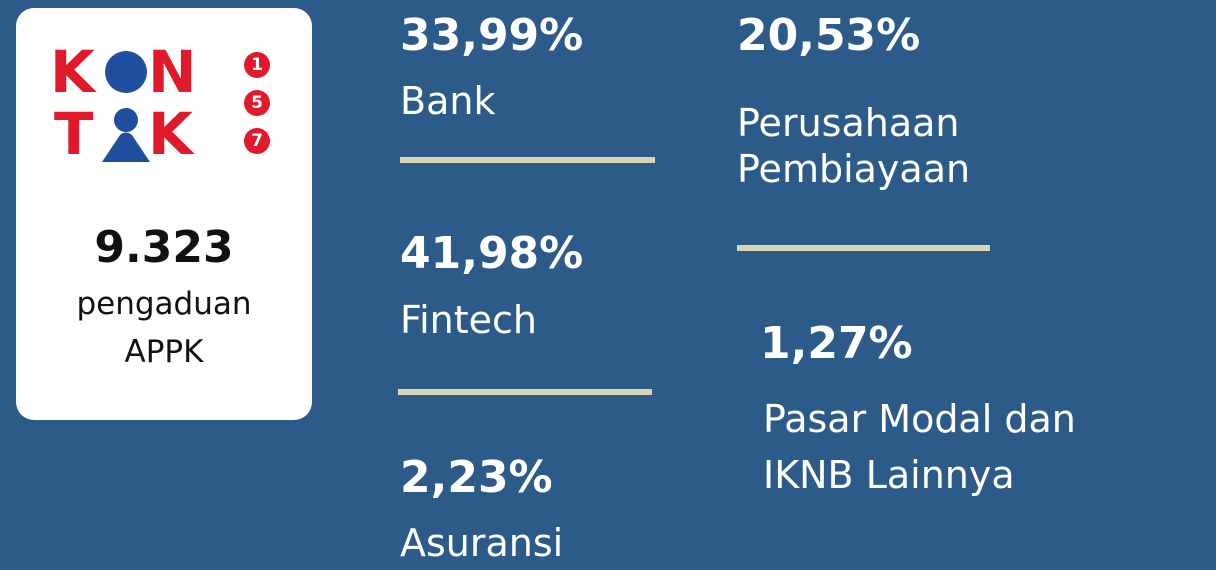 The height and width of the screenshot is (570, 1216). I want to click on stat-value: 41,98%, so click(492, 253).